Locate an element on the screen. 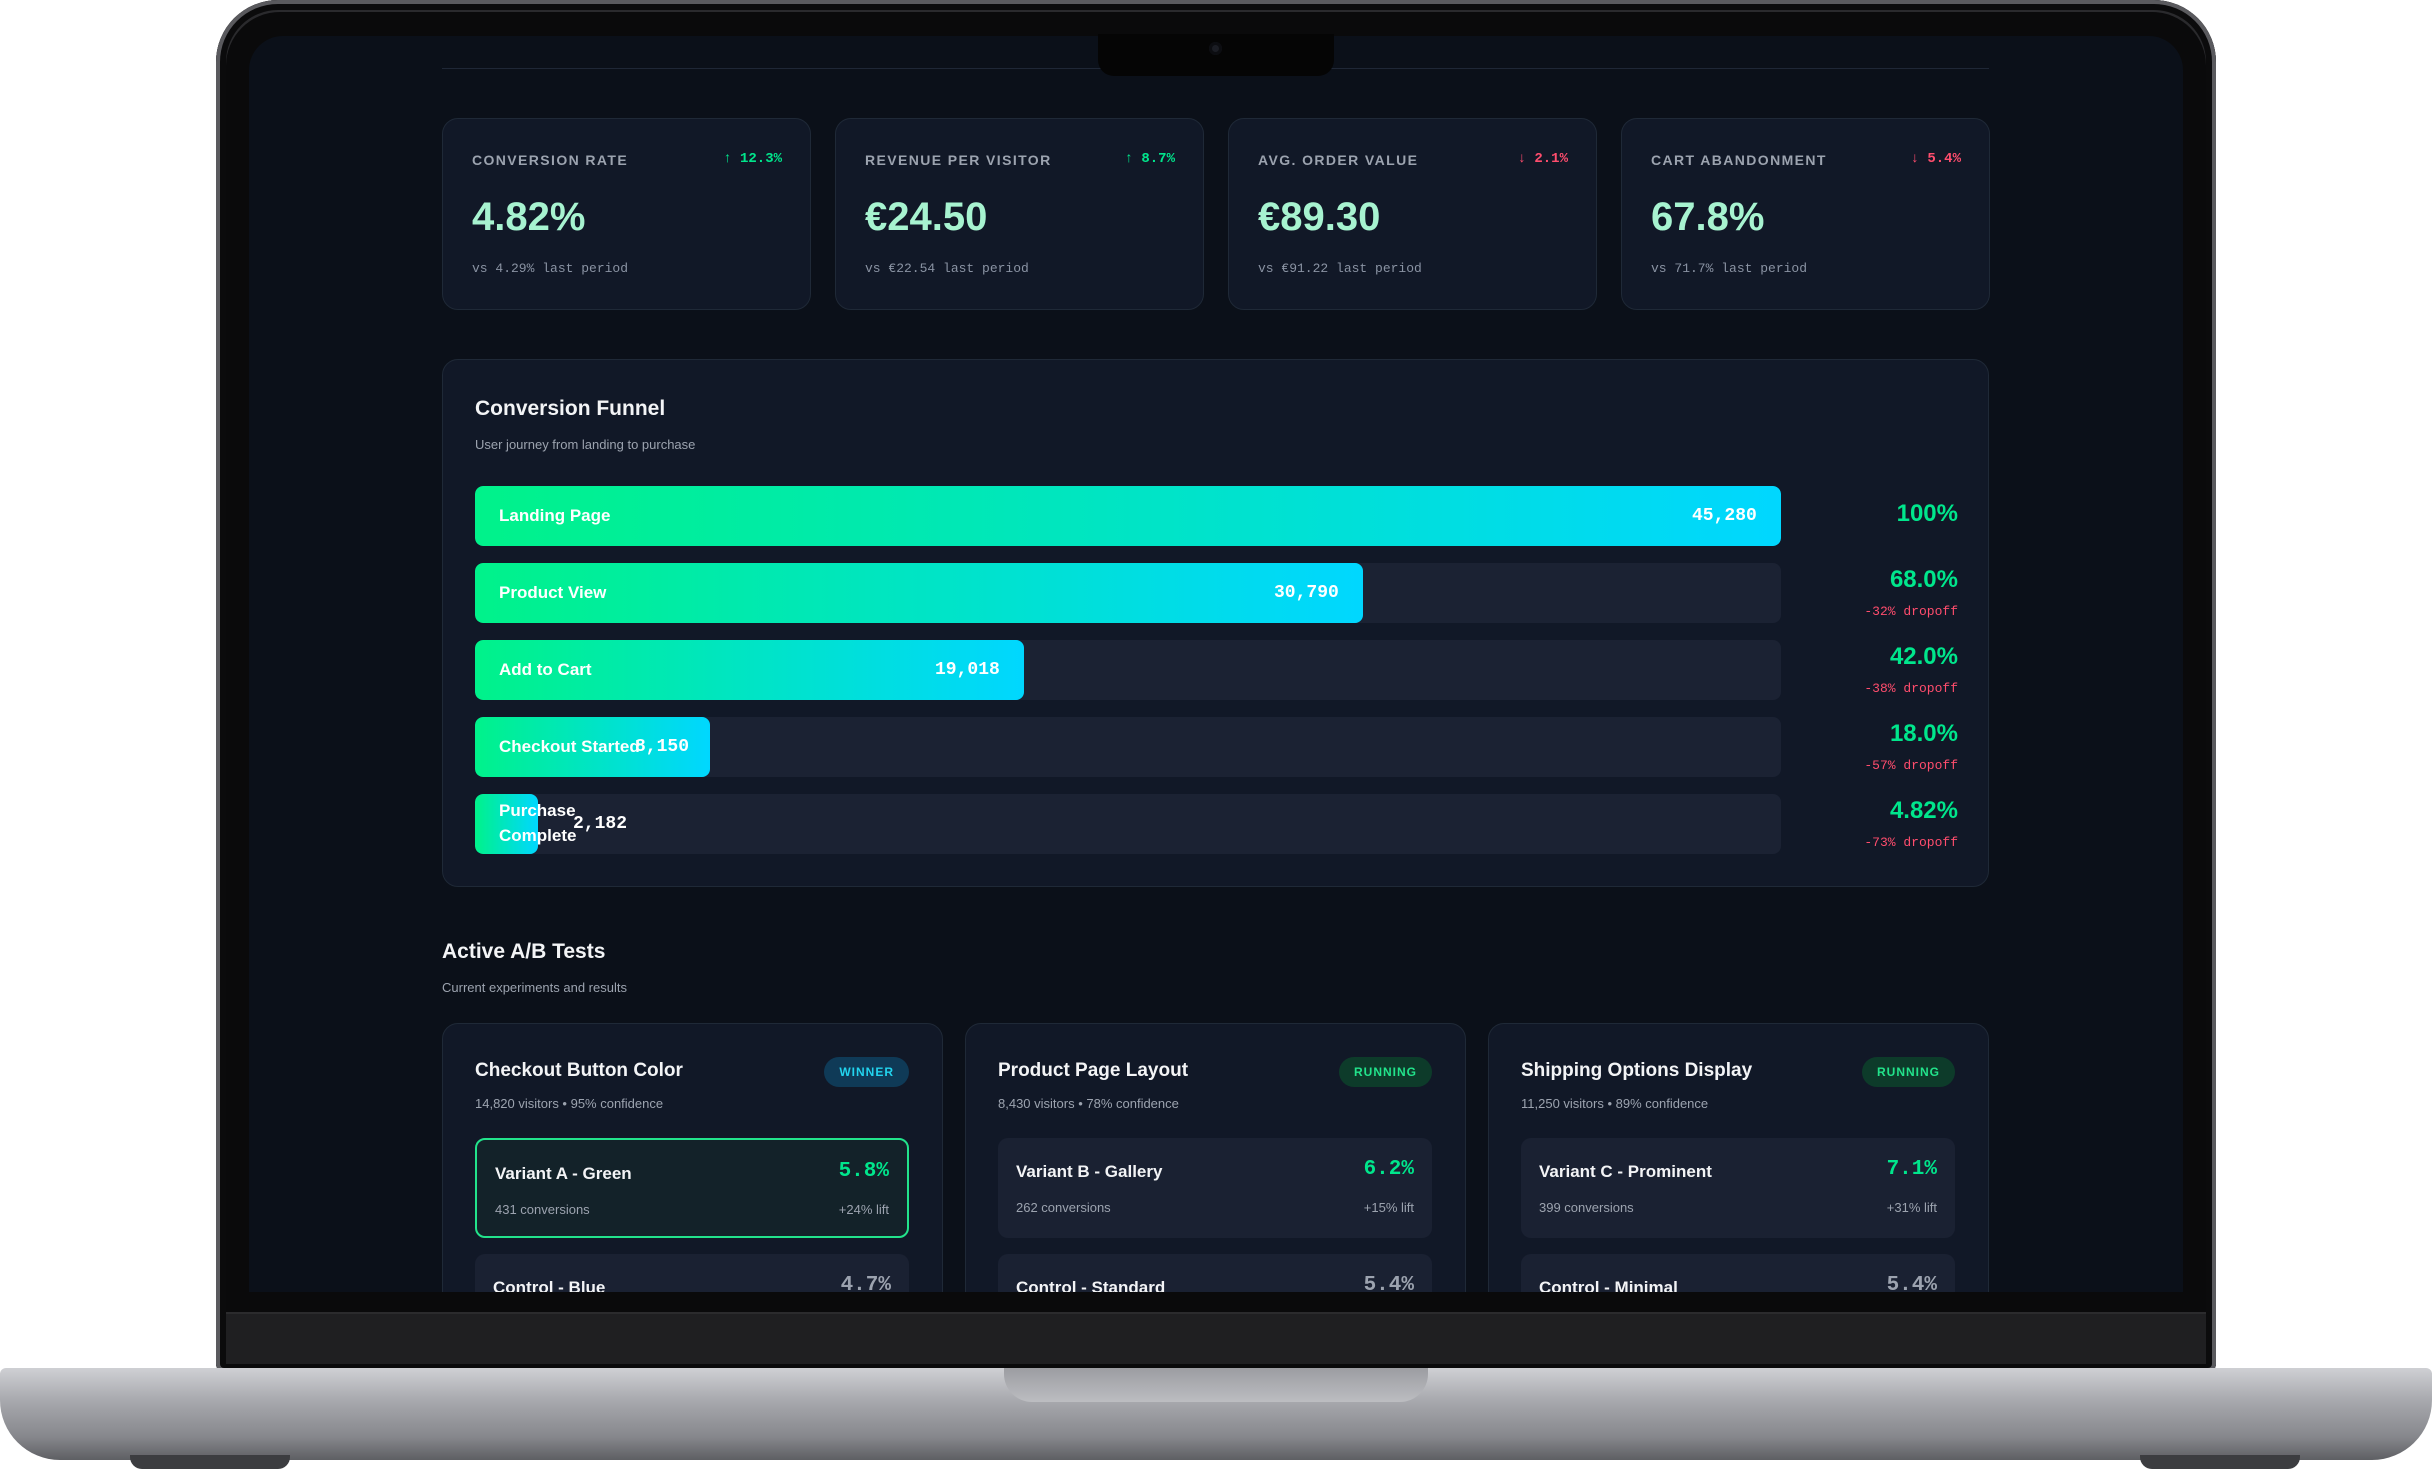 The image size is (2432, 1469). variant-row: Control - Minimal 5.4% is located at coordinates (1738, 1273).